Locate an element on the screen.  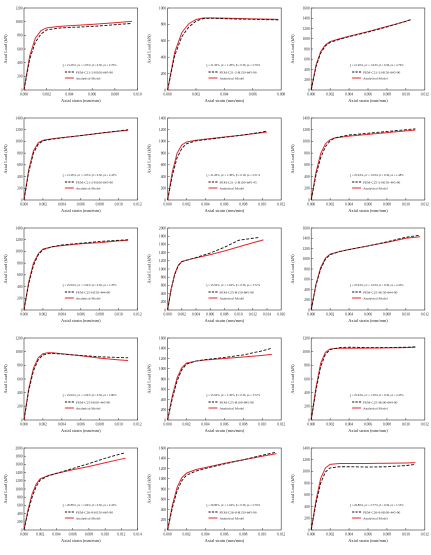
legend-label-fem: FEM-C26-8-H100-4#5-90 is located at coordinates (381, 512).